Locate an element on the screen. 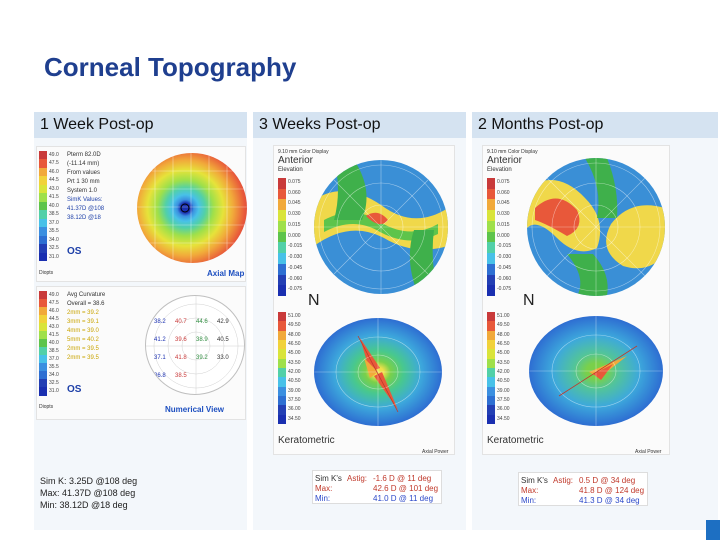  info-line: From values is located at coordinates (84, 173).